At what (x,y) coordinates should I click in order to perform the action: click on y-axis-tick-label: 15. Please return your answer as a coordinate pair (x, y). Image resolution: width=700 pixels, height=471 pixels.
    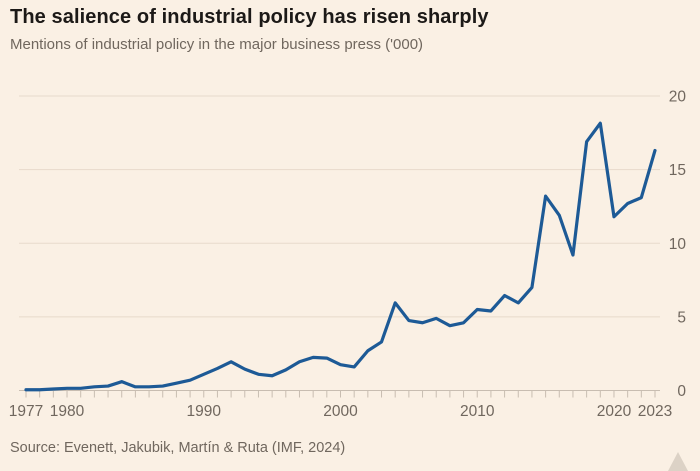
    Looking at the image, I should click on (677, 170).